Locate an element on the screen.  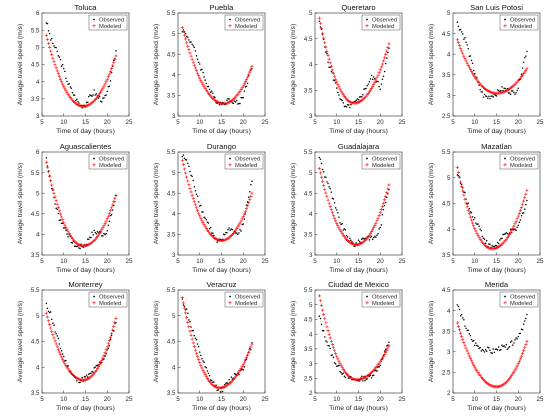
panel-title: Merida is located at coordinates (497, 284).